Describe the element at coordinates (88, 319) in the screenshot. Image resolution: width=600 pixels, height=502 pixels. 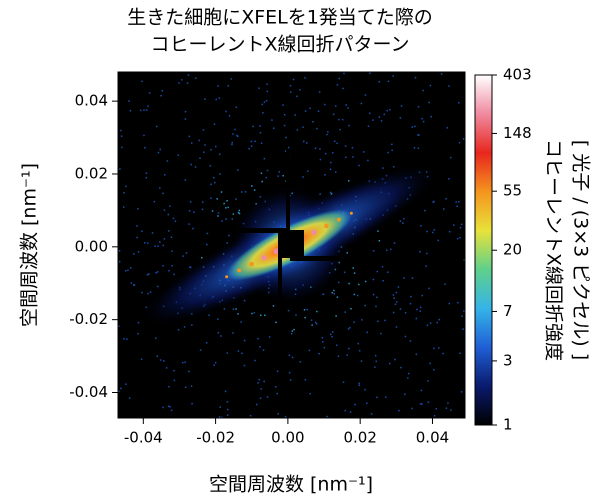
I see `y-tick-label: -0.02` at that location.